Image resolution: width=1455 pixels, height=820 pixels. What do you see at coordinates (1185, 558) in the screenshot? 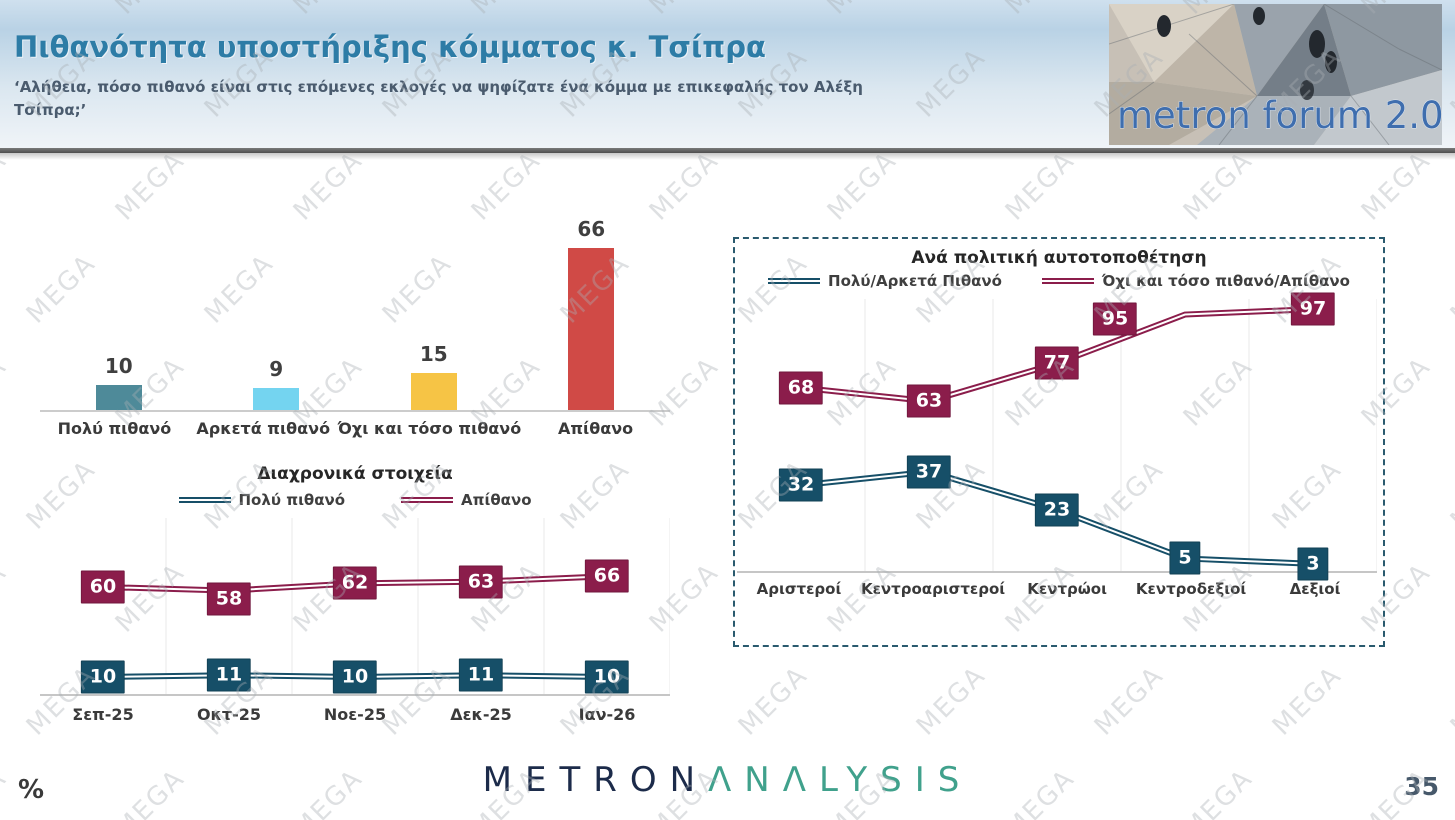
I see `data-point-label: 5` at bounding box center [1185, 558].